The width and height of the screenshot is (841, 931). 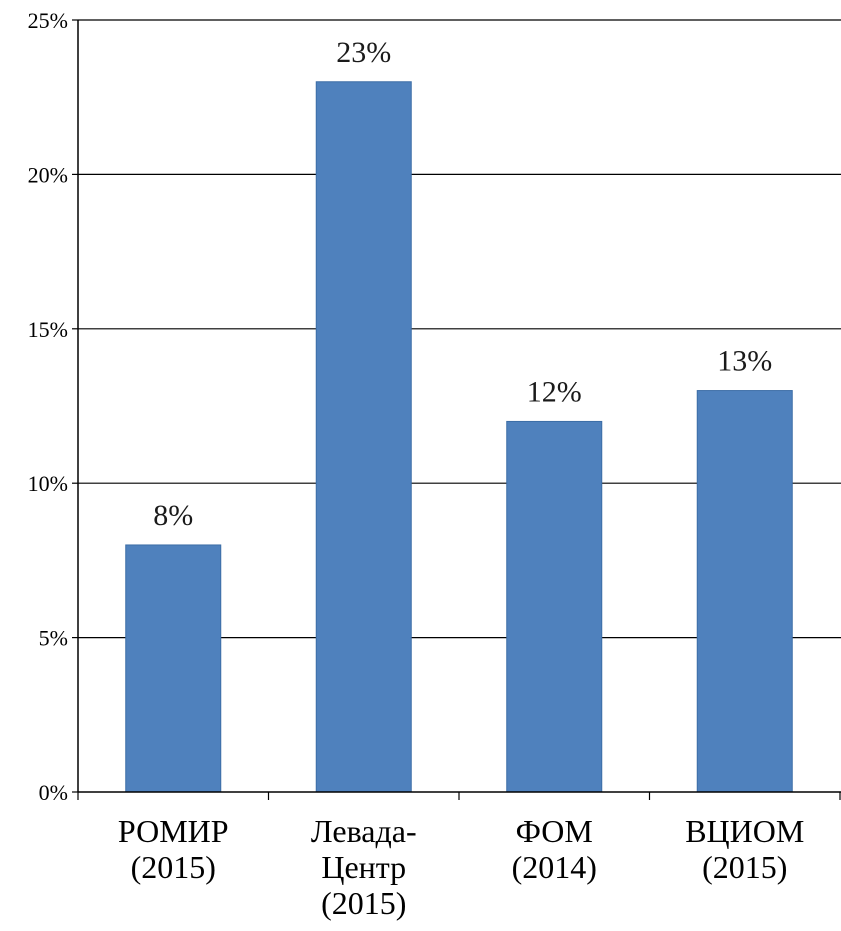 What do you see at coordinates (744, 361) in the screenshot?
I see `data-label: 13%` at bounding box center [744, 361].